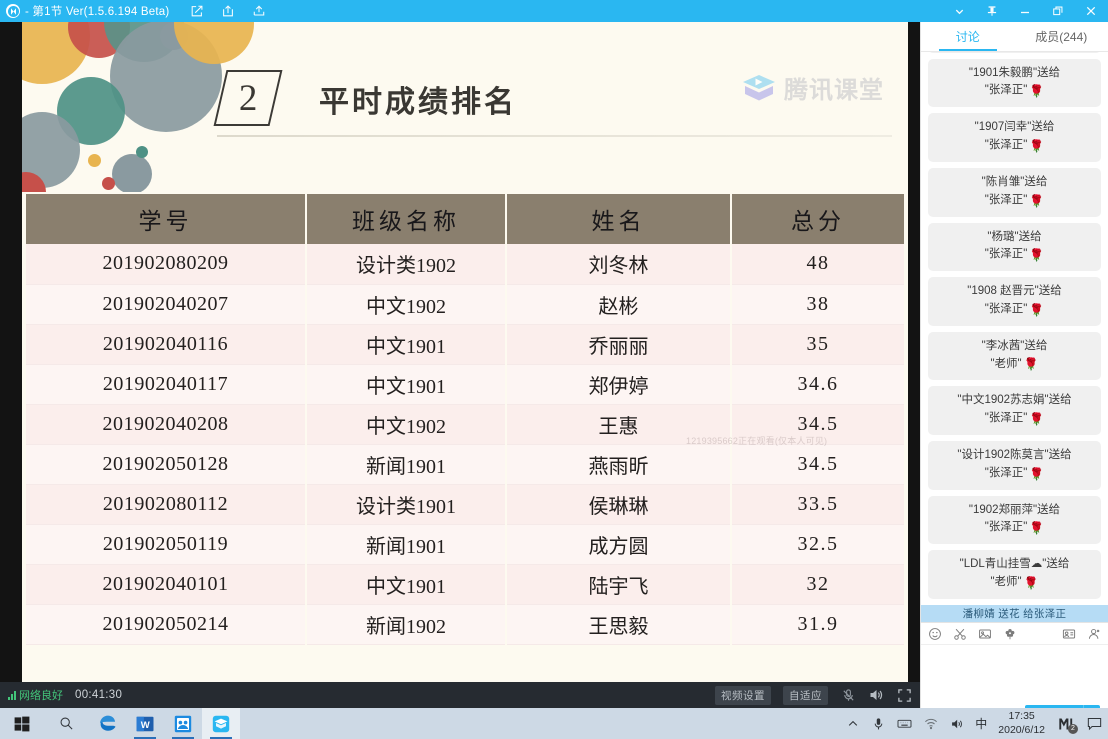 This screenshot has width=1108, height=739. What do you see at coordinates (1058, 11) in the screenshot?
I see `restore-icon` at bounding box center [1058, 11].